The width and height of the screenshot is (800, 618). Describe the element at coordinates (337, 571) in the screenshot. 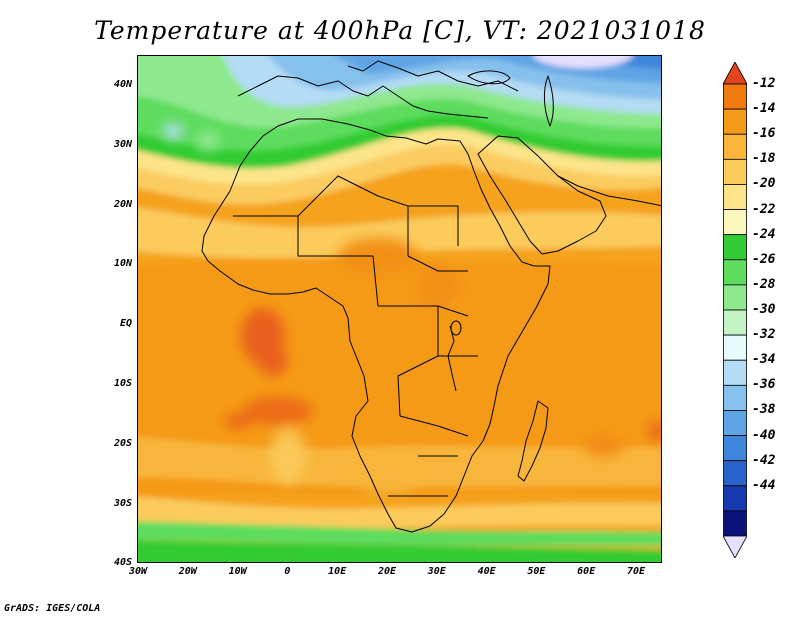

I see `lon-label-10e: 10E` at that location.